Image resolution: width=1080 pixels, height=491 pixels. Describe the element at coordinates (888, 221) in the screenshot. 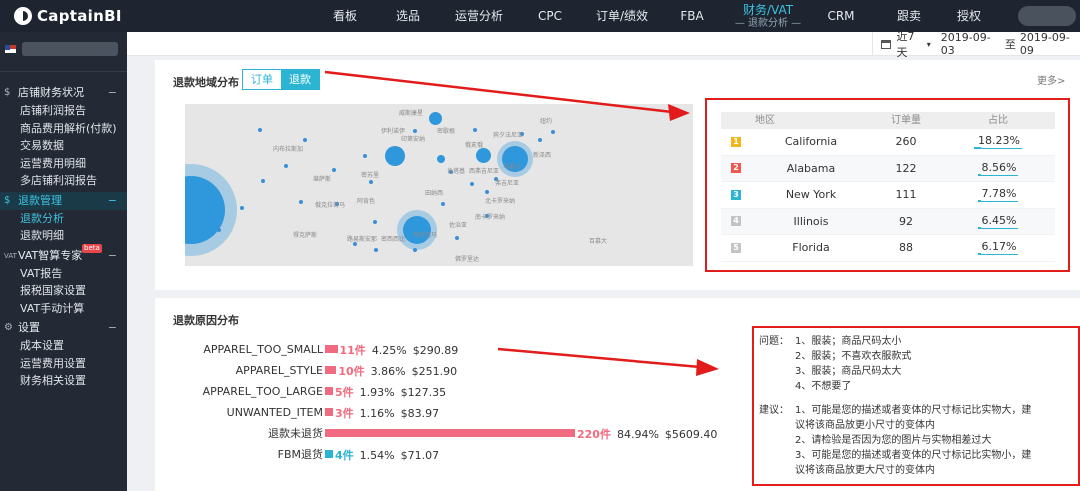

I see `table-row: 4 Illinois 92 6.45%` at that location.